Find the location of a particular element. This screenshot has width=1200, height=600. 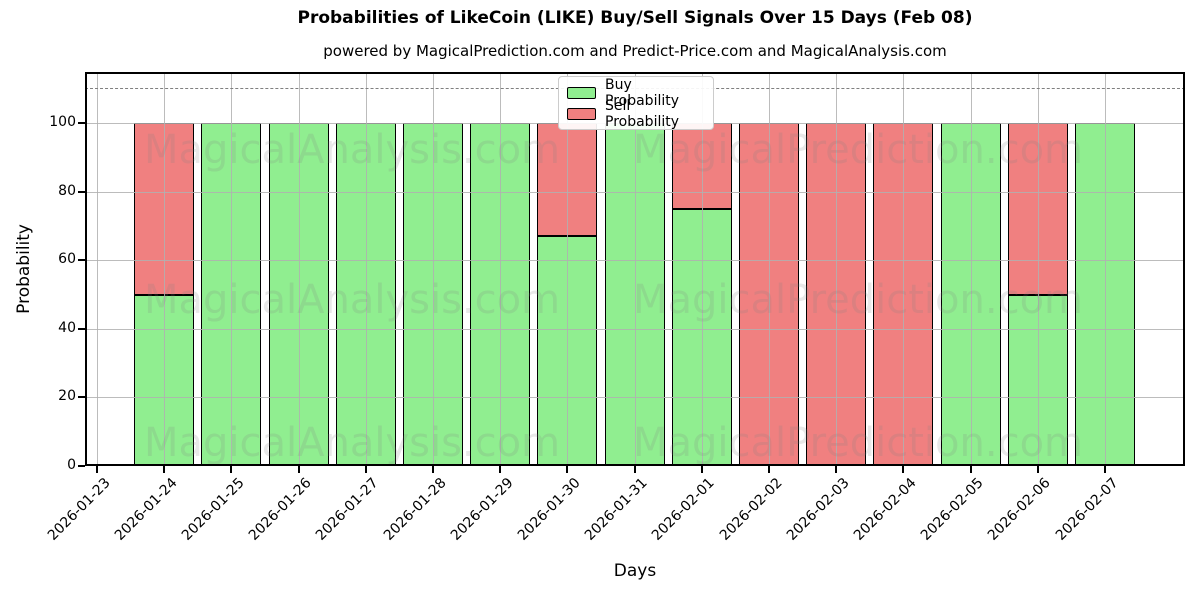

buy-probability-swatch-icon is located at coordinates (581, 92).